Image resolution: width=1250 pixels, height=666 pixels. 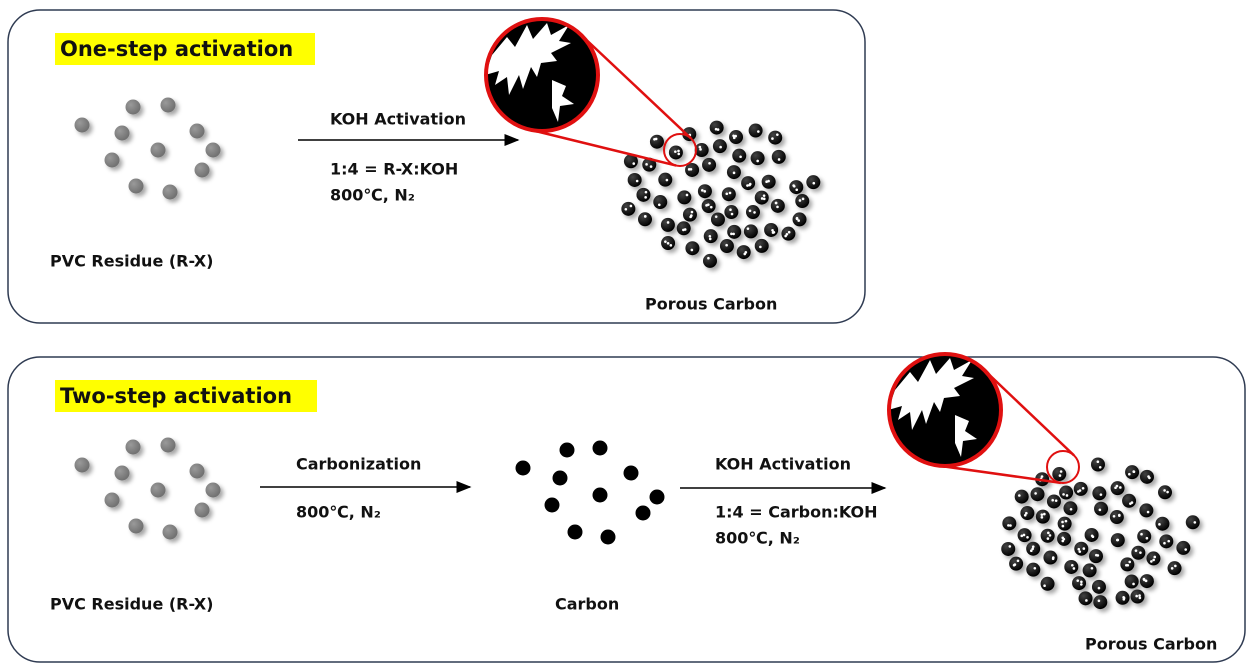 What do you see at coordinates (358, 464) in the screenshot?
I see `arrow-label: Carbonization` at bounding box center [358, 464].